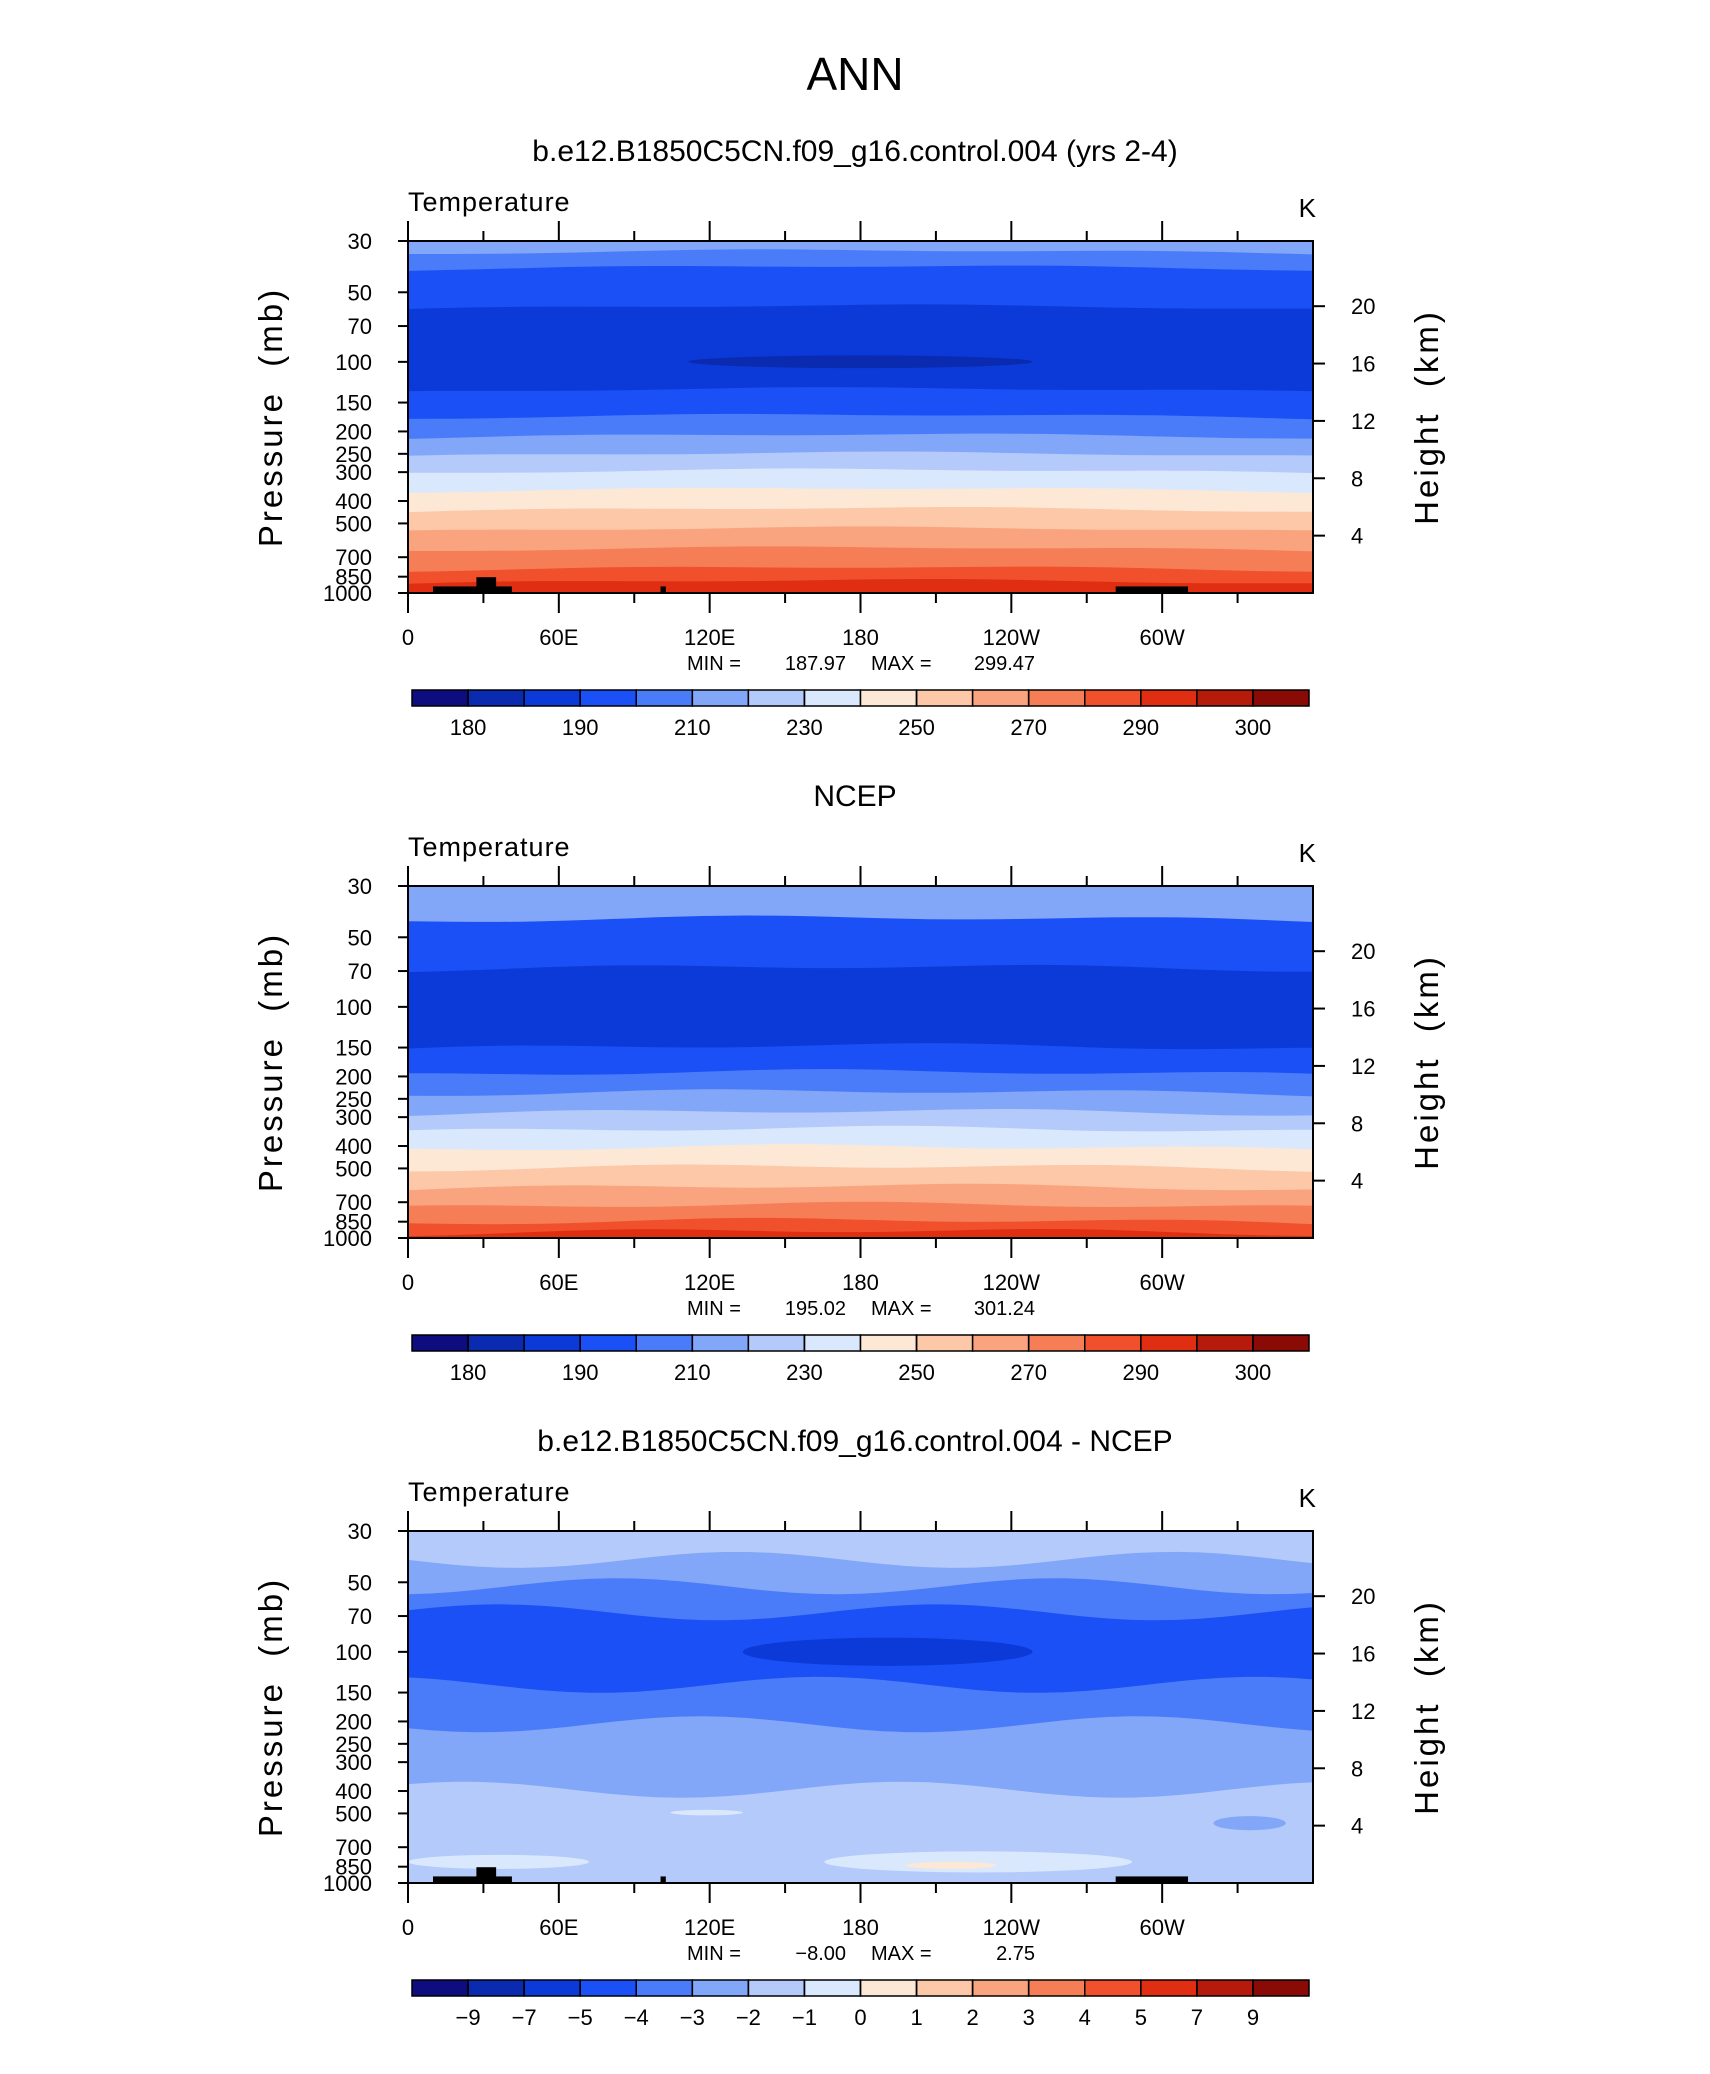 This screenshot has height=2074, width=1710. What do you see at coordinates (1253, 2017) in the screenshot?
I see `colorbar-label: 9` at bounding box center [1253, 2017].